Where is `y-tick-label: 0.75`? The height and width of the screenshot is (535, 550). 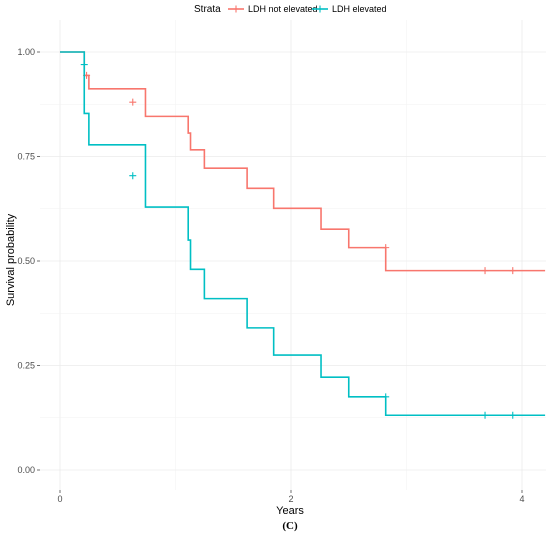 y-tick-label: 0.75 is located at coordinates (26, 157).